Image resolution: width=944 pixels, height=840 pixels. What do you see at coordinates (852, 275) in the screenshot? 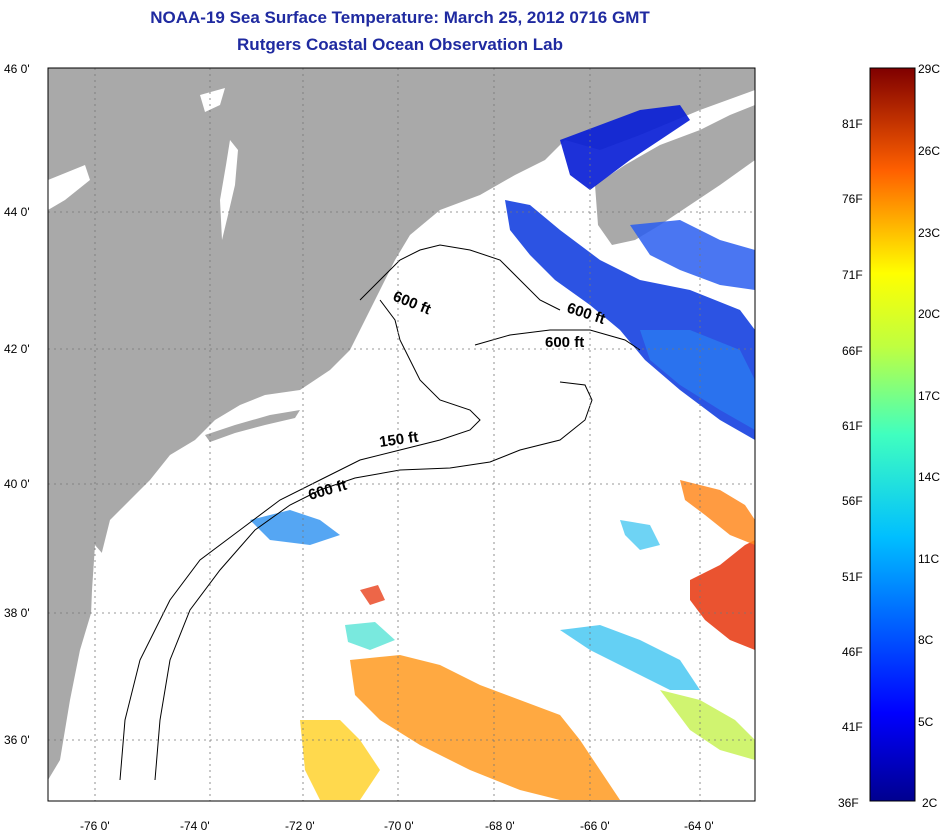
I see `colorbar-f-label: 71F` at bounding box center [852, 275].